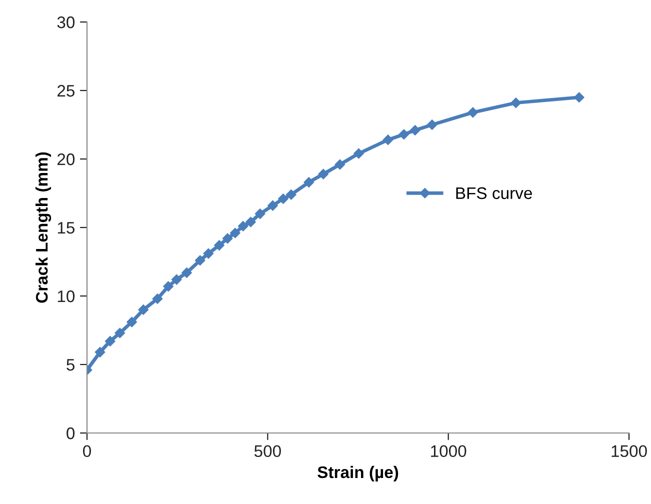 The width and height of the screenshot is (651, 504). I want to click on y-tick-label: 20, so click(66, 159).